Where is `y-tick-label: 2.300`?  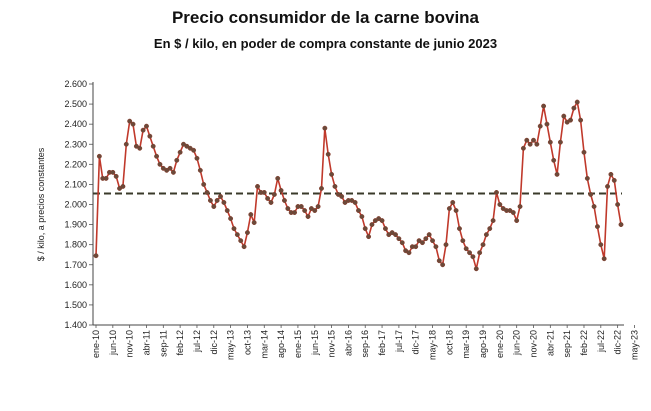
y-tick-label: 2.300 is located at coordinates (75, 144).